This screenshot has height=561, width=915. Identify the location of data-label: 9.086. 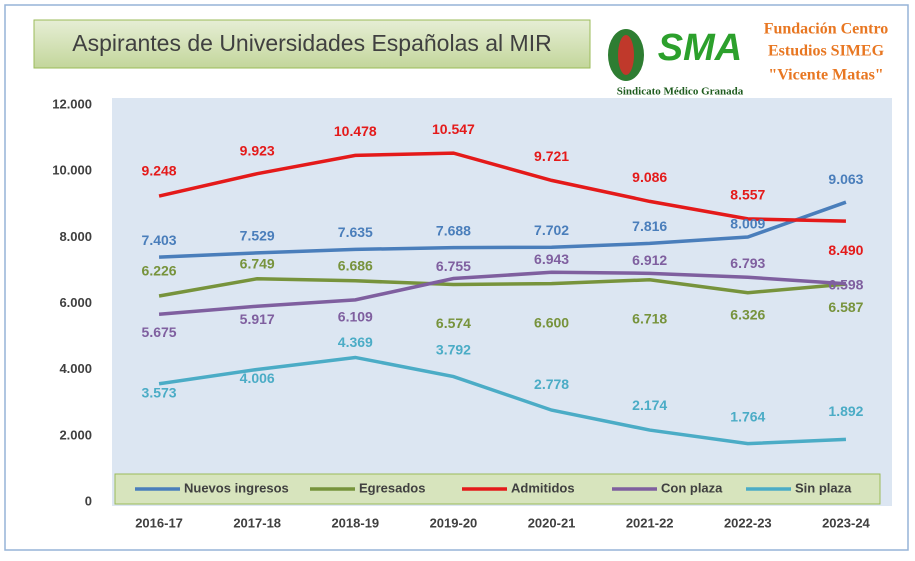
(649, 177).